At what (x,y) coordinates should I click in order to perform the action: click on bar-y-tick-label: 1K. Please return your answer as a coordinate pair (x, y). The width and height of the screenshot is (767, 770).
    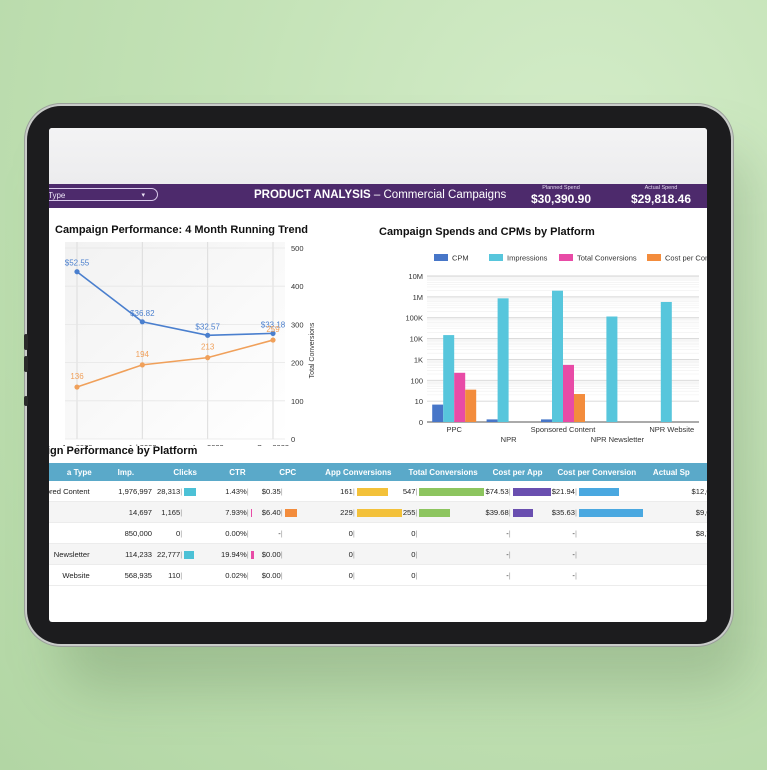
    Looking at the image, I should click on (418, 359).